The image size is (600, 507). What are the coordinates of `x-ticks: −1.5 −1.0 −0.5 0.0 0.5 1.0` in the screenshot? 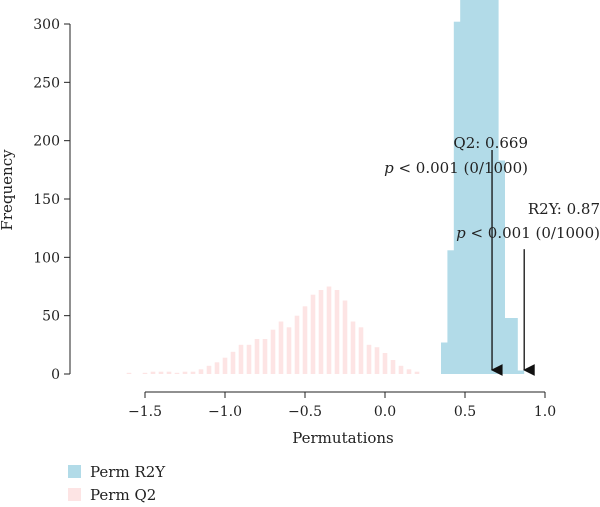 It's located at (342, 406).